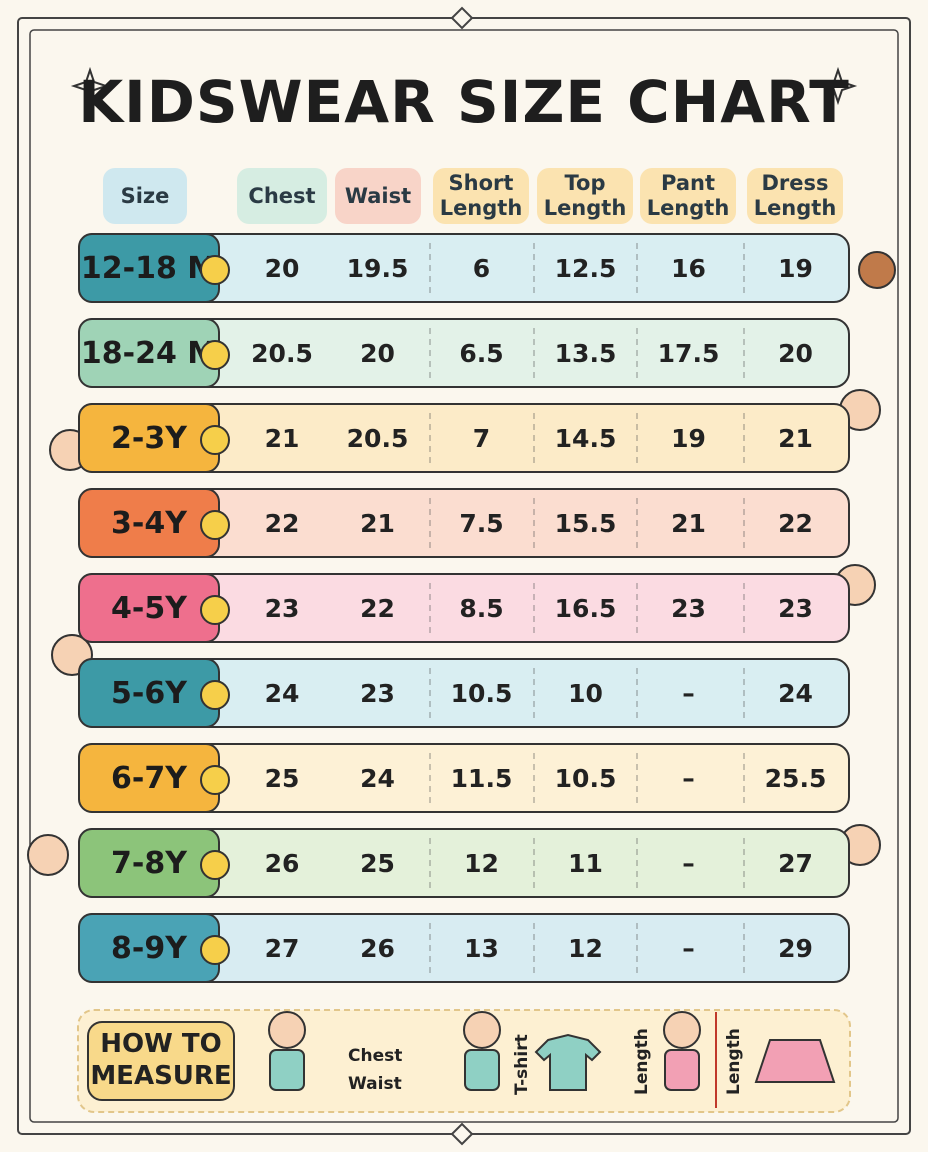 Image resolution: width=928 pixels, height=1152 pixels. Describe the element at coordinates (149, 693) in the screenshot. I see `size-badge: 5-6Y` at that location.